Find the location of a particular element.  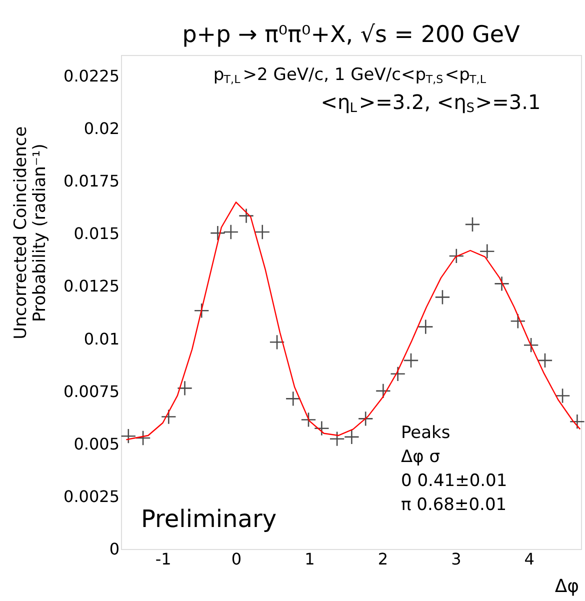

x-tick-label: 0 is located at coordinates (236, 559).